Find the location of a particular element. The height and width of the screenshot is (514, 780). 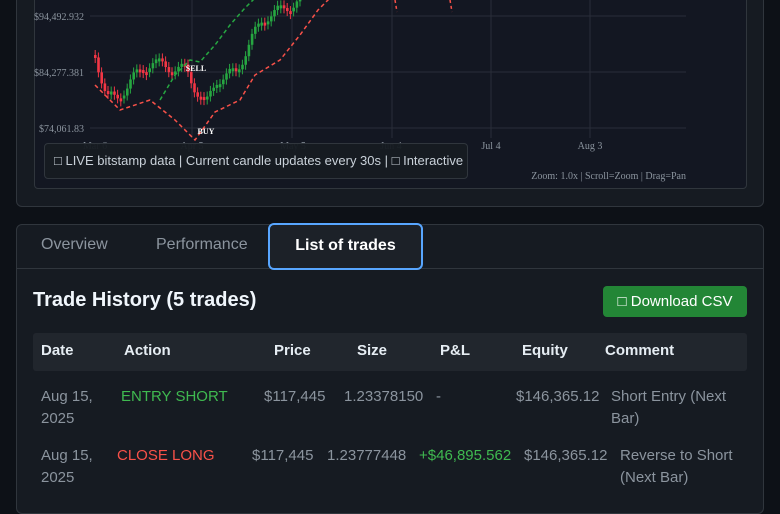

tab: Performance is located at coordinates (202, 244).